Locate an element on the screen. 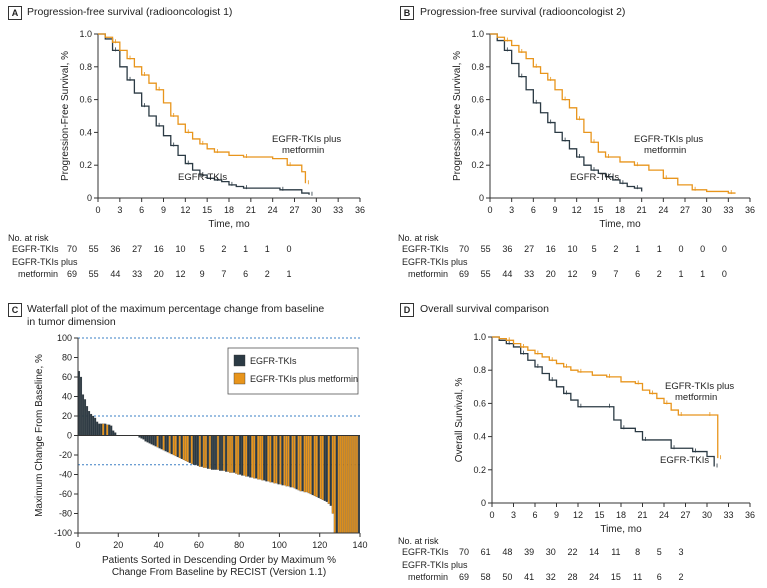 The image size is (767, 588). y-tick-label: 20 is located at coordinates (67, 416).